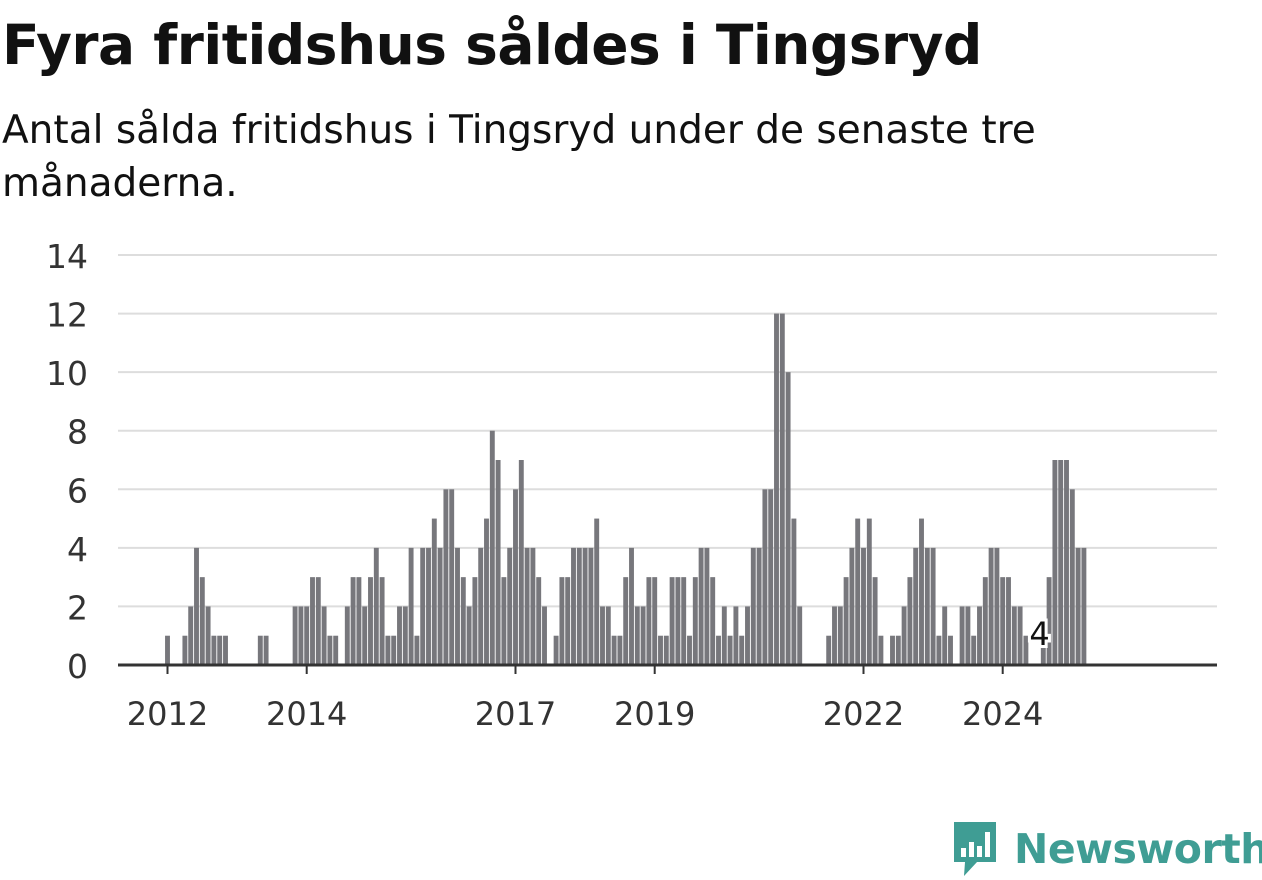  What do you see at coordinates (77, 432) in the screenshot?
I see `y-tick-label: 8` at bounding box center [77, 432].